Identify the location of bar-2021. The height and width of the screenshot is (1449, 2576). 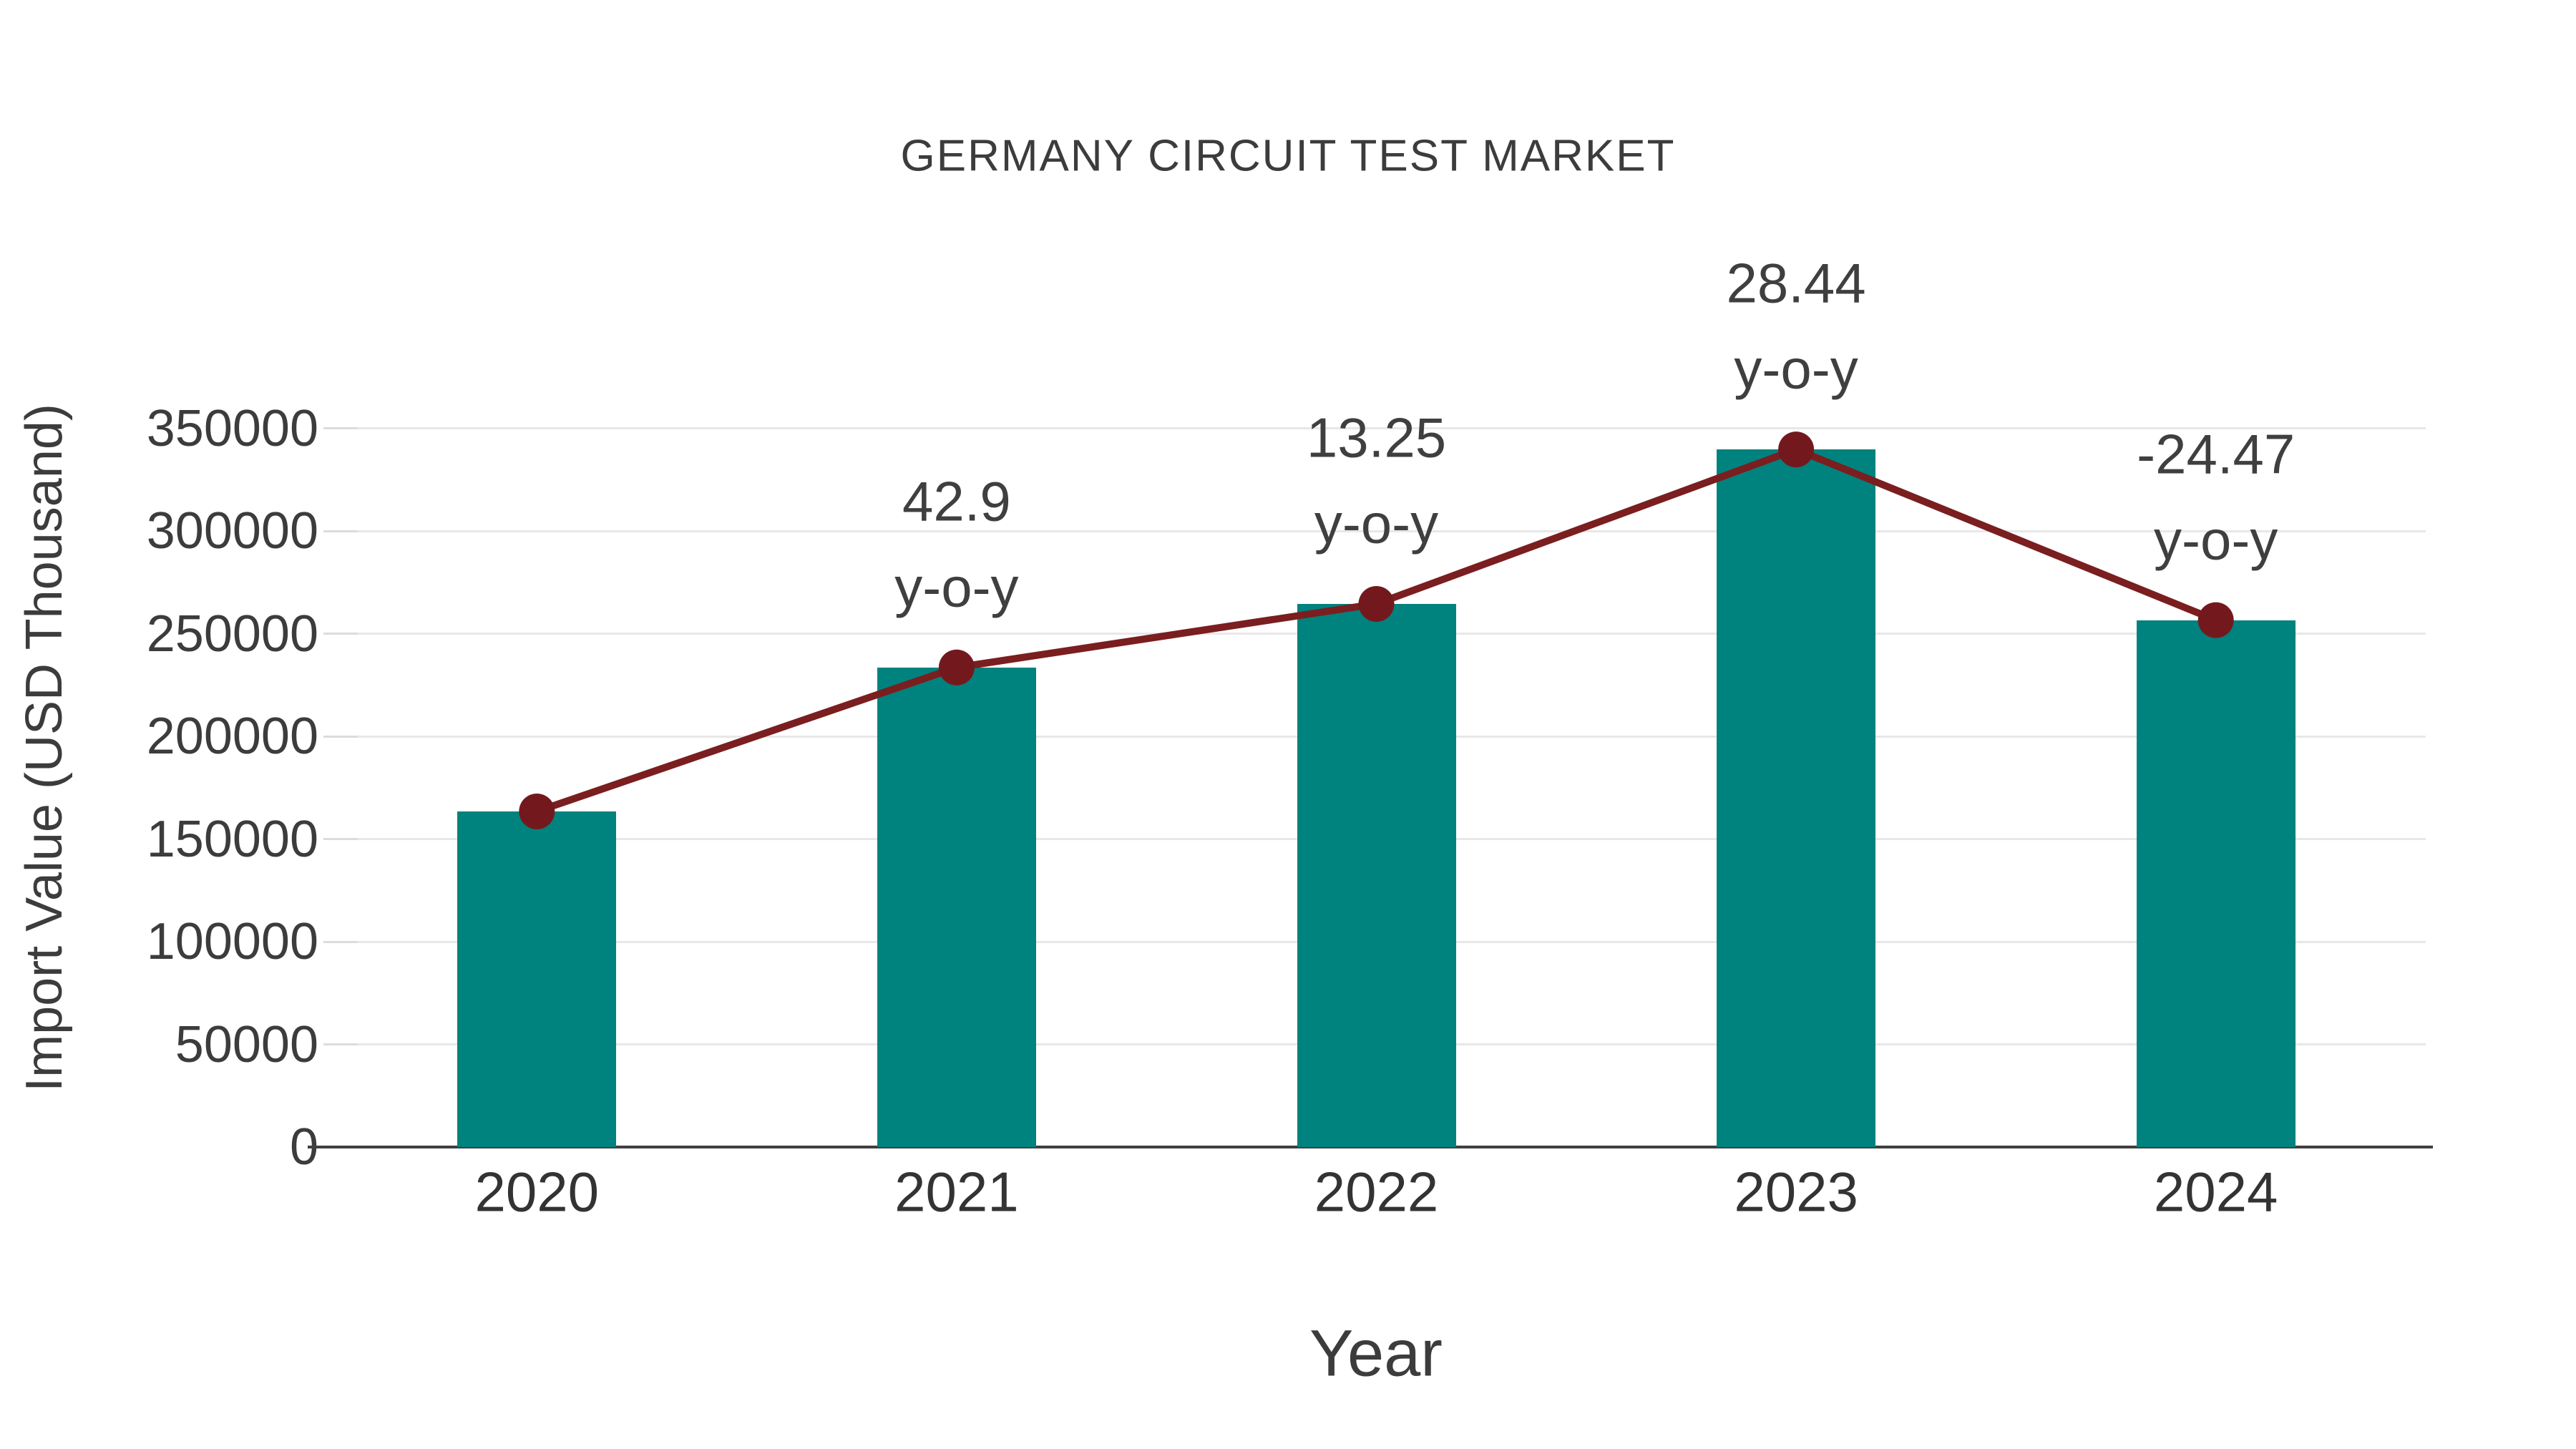
(956, 907).